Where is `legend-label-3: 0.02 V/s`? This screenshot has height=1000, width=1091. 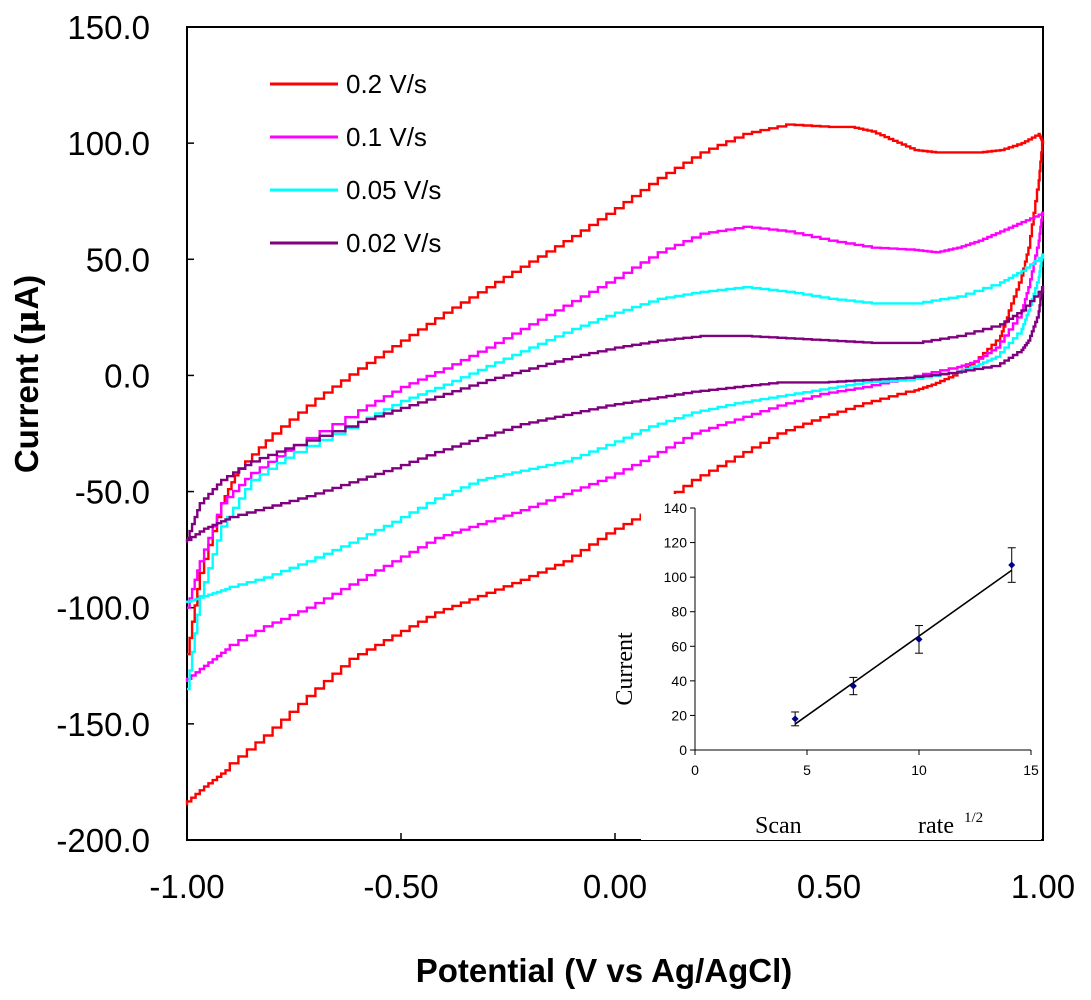
legend-label-3: 0.02 V/s is located at coordinates (393, 243).